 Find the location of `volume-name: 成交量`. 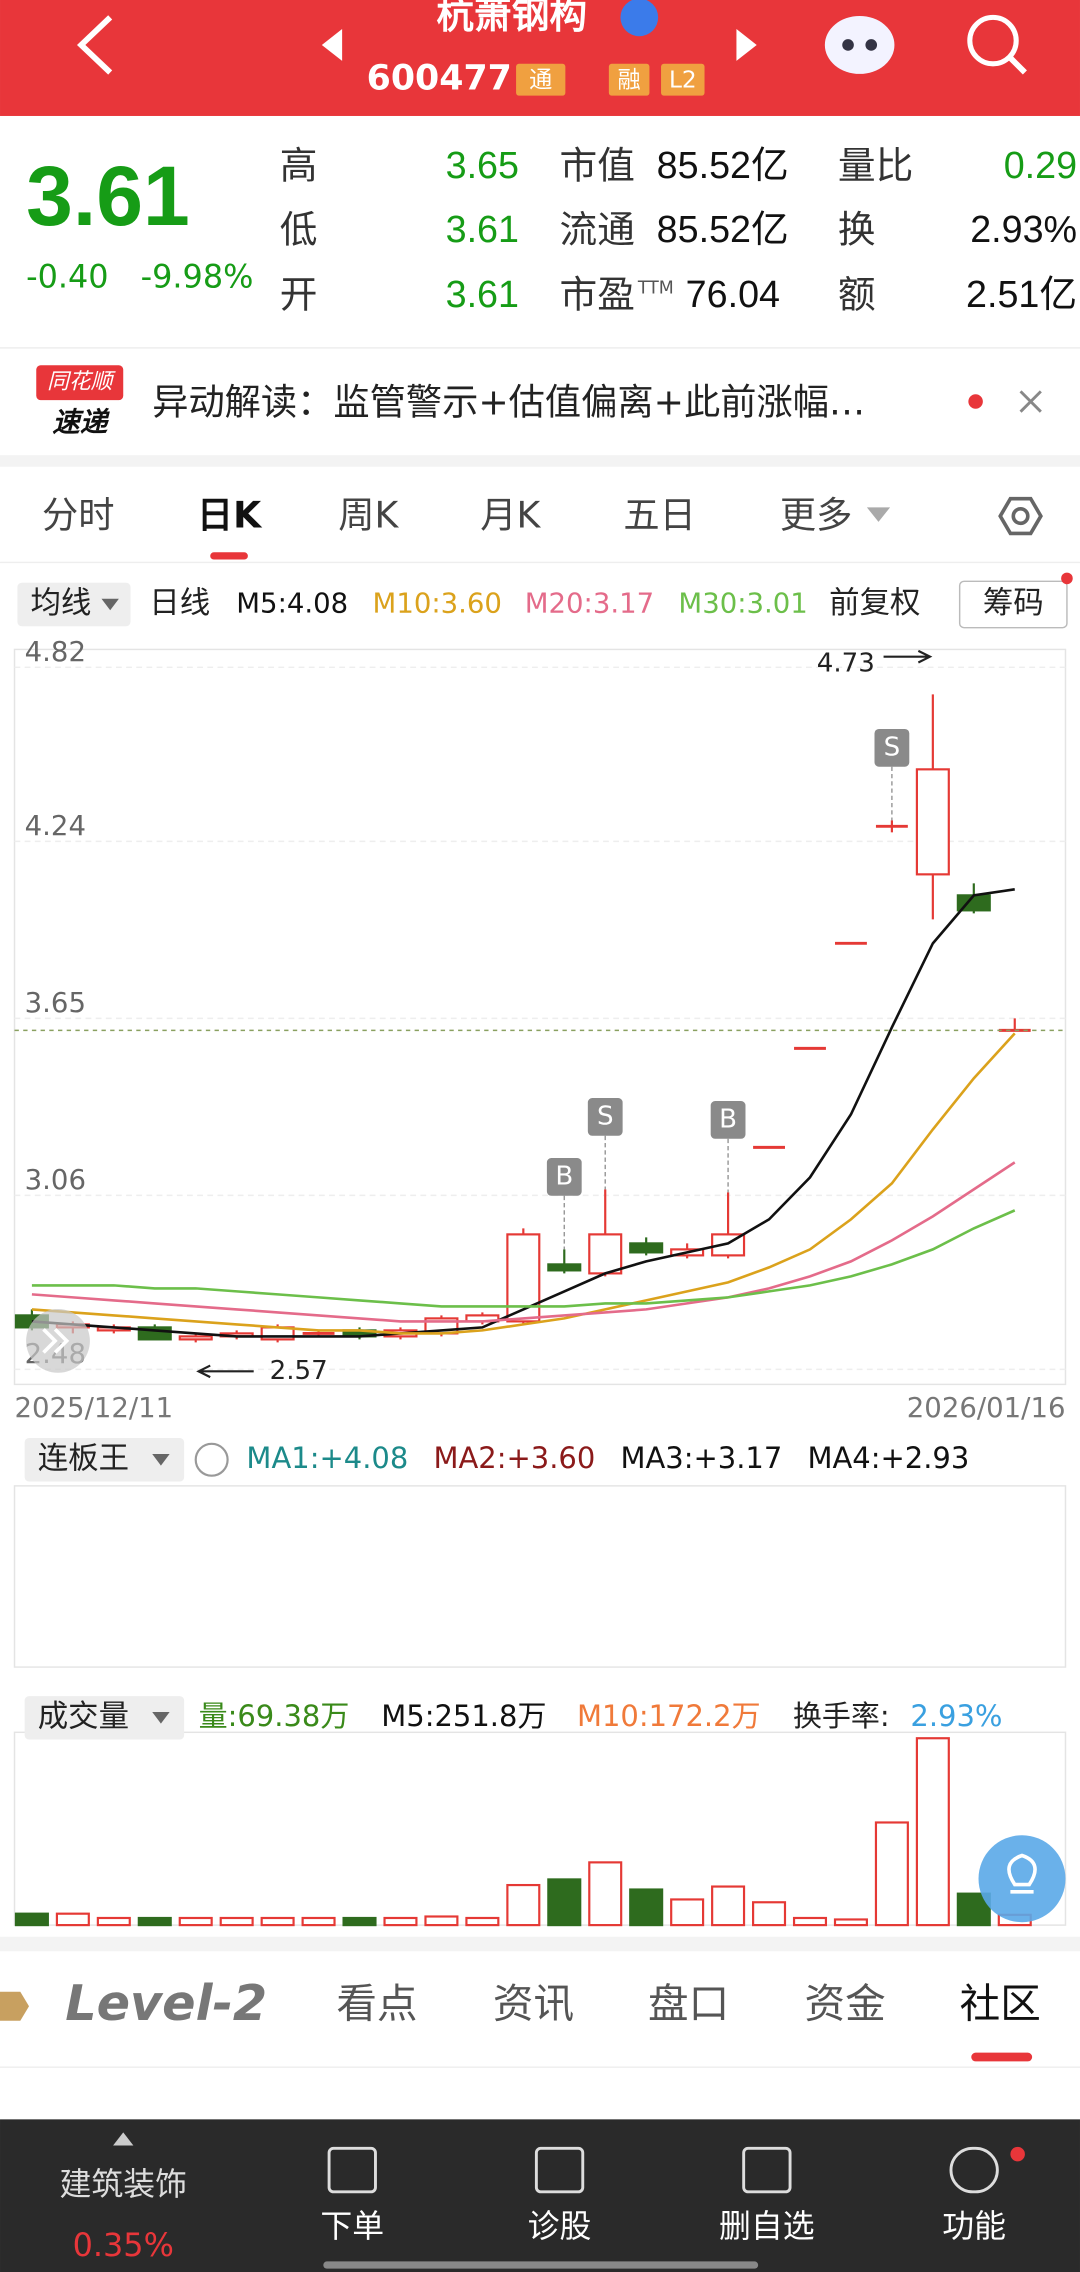

volume-name: 成交量 is located at coordinates (83, 1716).